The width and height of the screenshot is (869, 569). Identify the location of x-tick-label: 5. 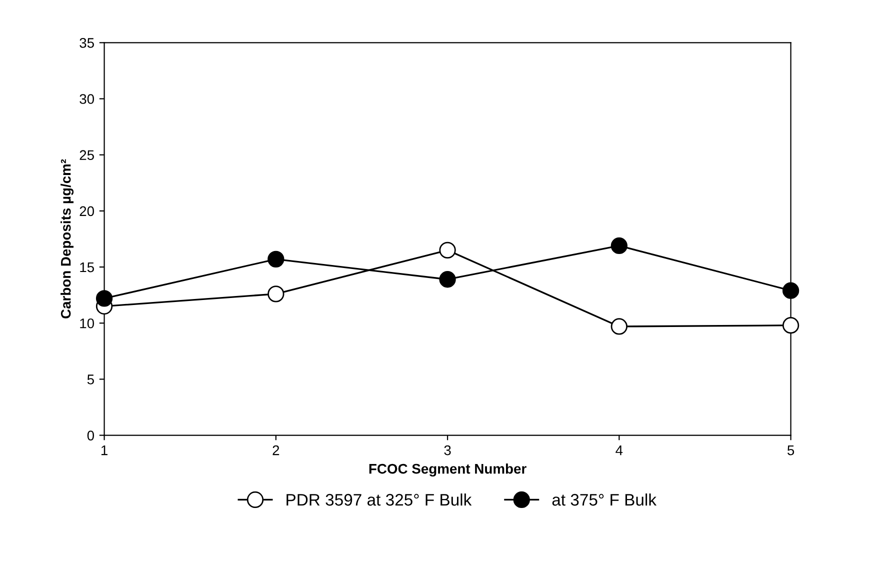
(790, 451).